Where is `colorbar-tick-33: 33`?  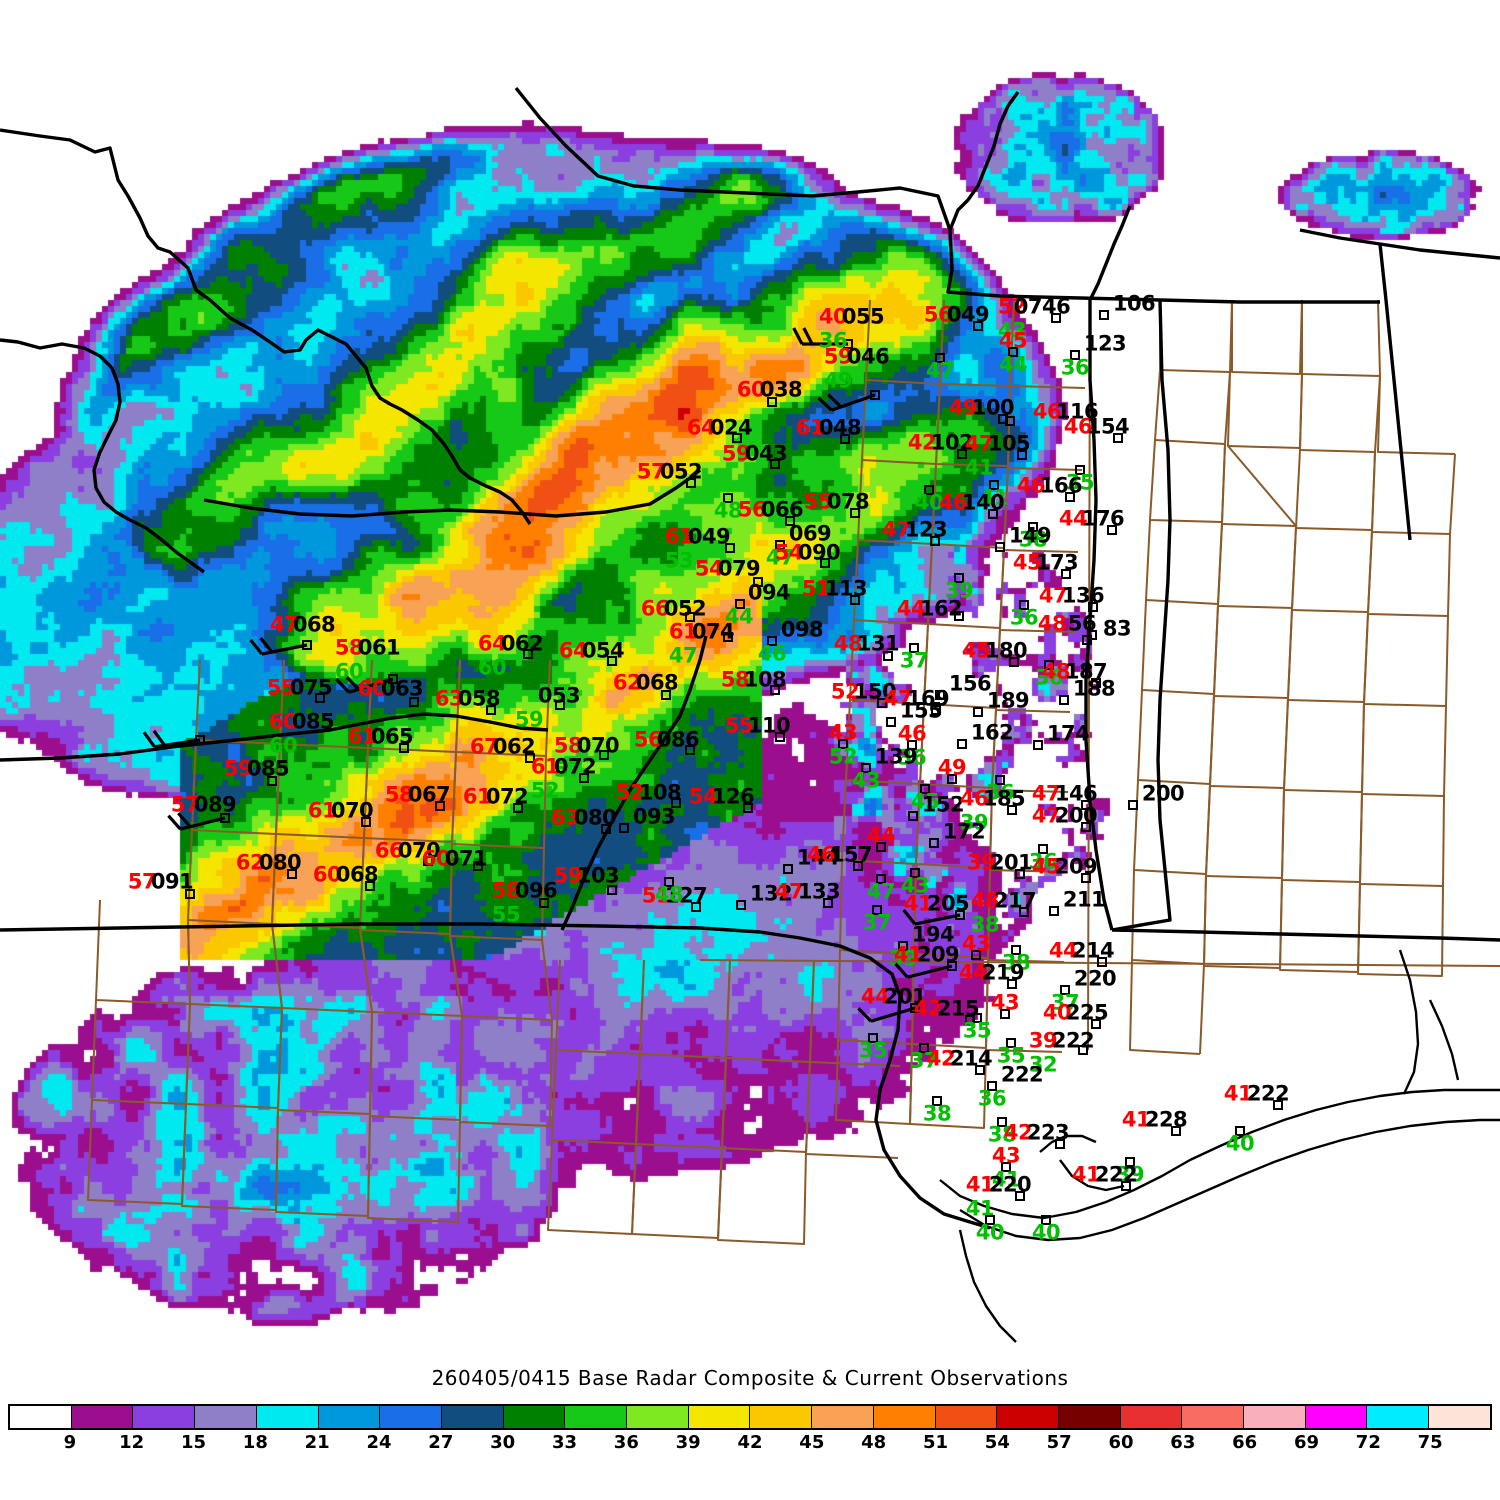 colorbar-tick-33: 33 is located at coordinates (564, 1442).